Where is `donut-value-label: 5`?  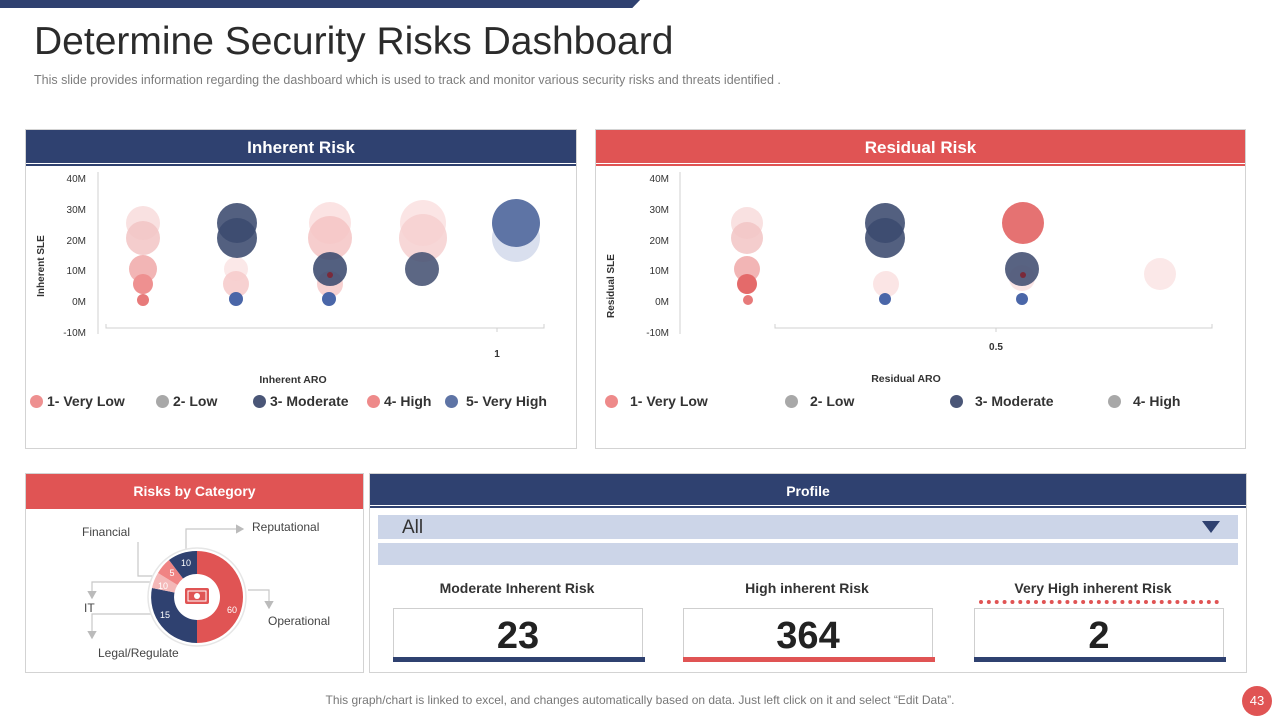 donut-value-label: 5 is located at coordinates (171, 573).